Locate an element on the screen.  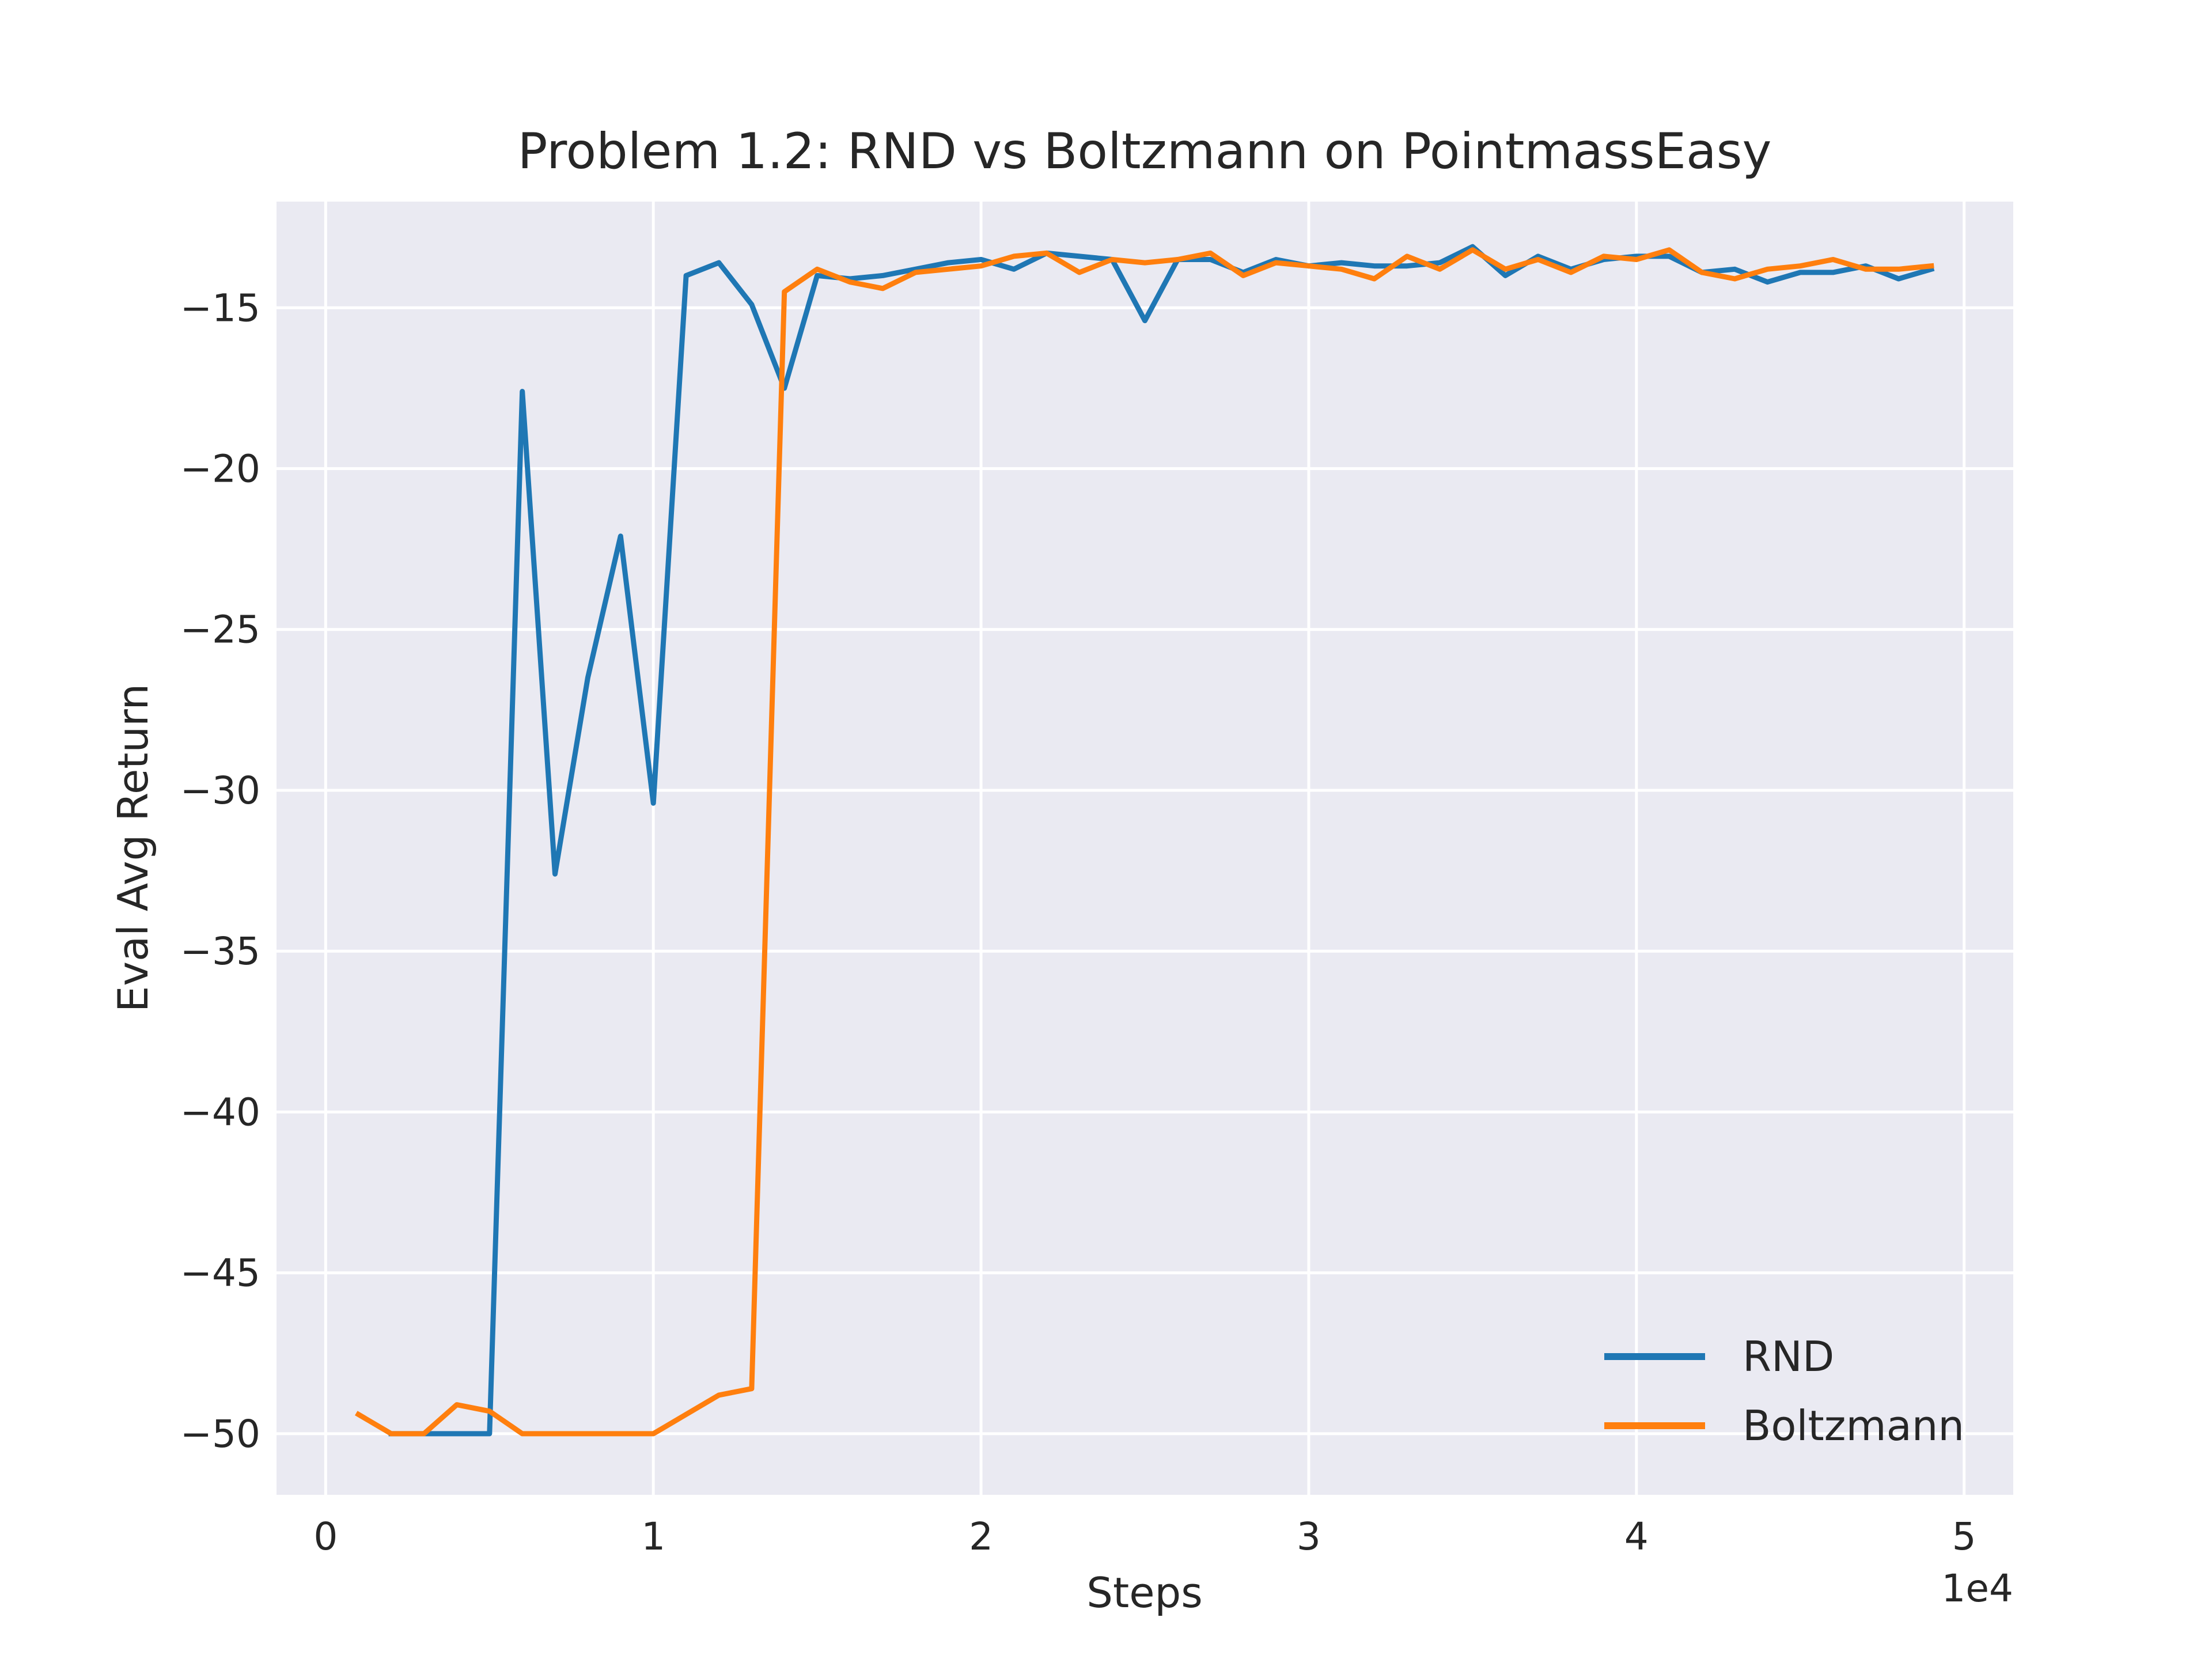
y-tick-label: −40 is located at coordinates (220, 1112).